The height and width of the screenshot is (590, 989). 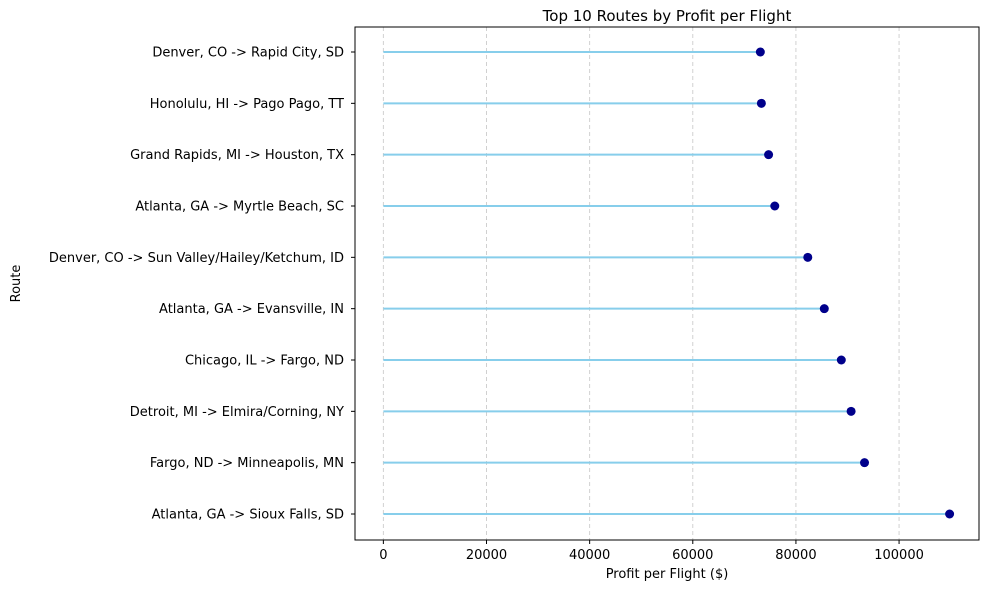 What do you see at coordinates (237, 412) in the screenshot?
I see `y-tick-label: Detroit, MI -> Elmira/Corning, NY` at bounding box center [237, 412].